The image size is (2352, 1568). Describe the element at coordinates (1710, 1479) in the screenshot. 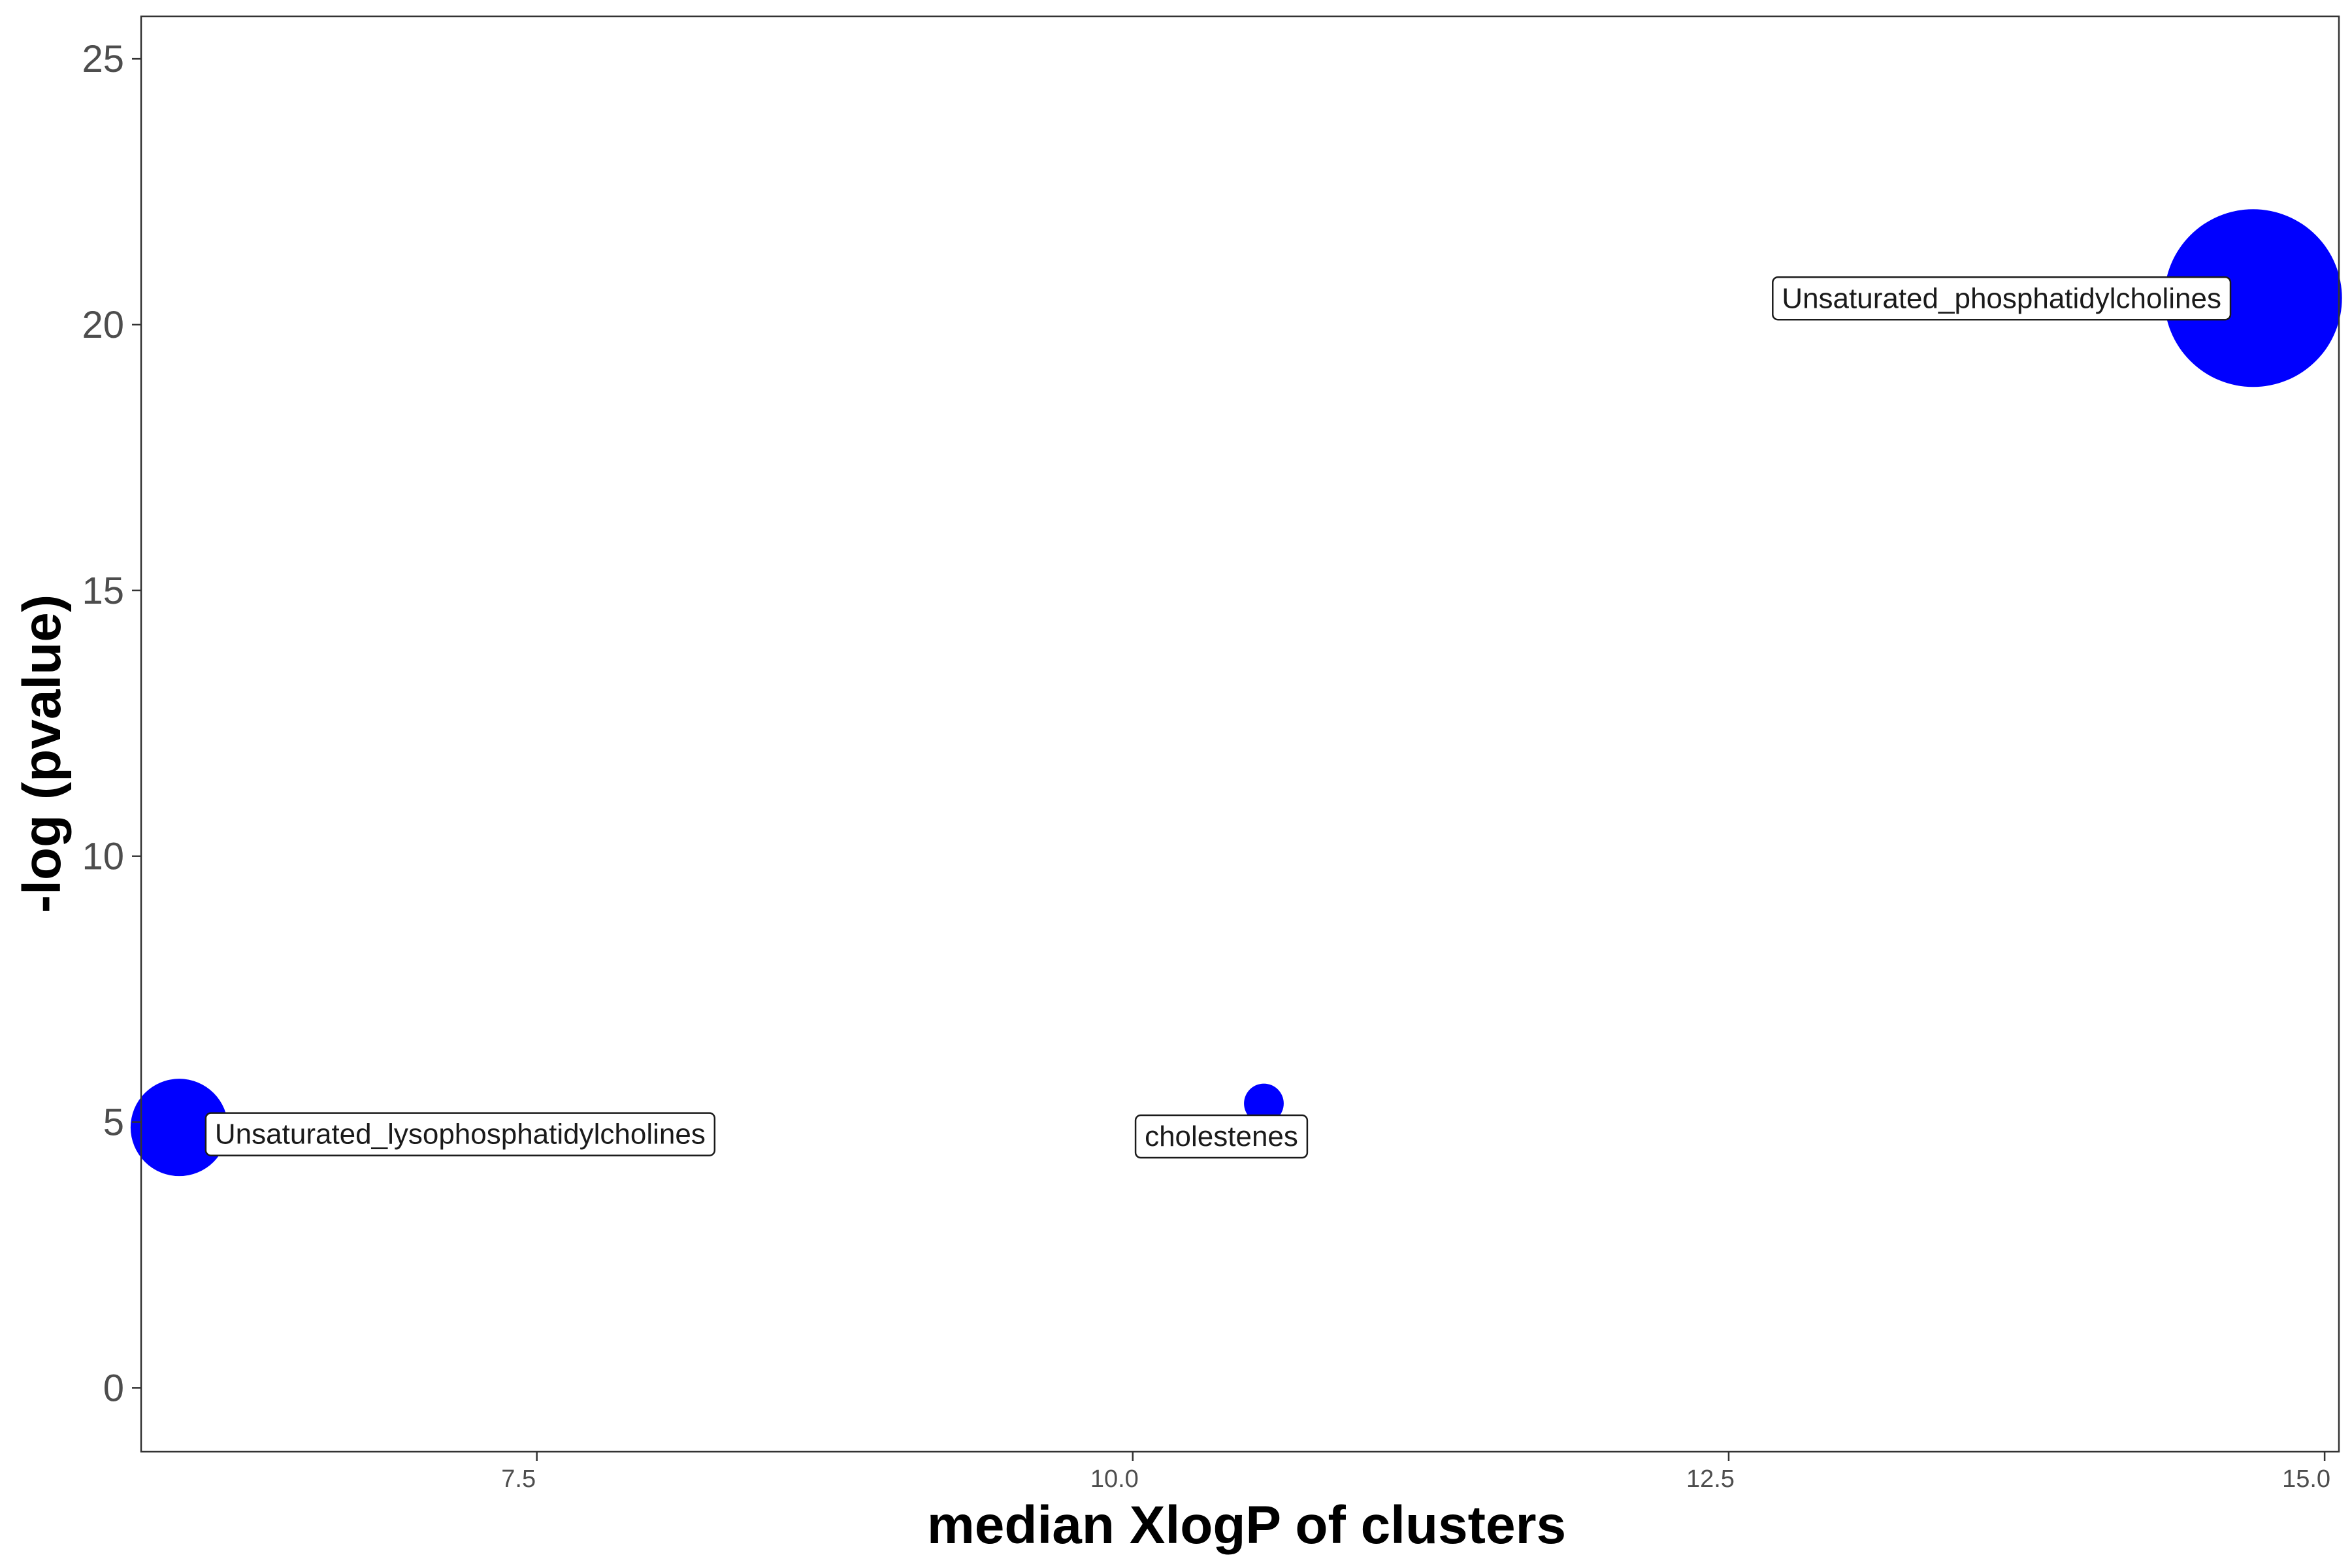

I see `x-tick-label-2: 12.5` at that location.